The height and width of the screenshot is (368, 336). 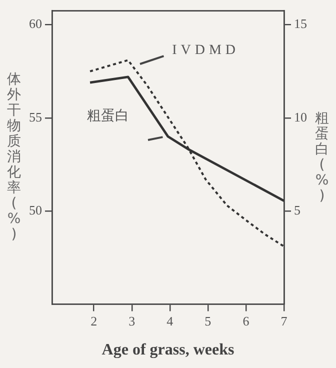 What do you see at coordinates (14, 157) in the screenshot?
I see `text: 体外干物质消化率(%)` at bounding box center [14, 157].